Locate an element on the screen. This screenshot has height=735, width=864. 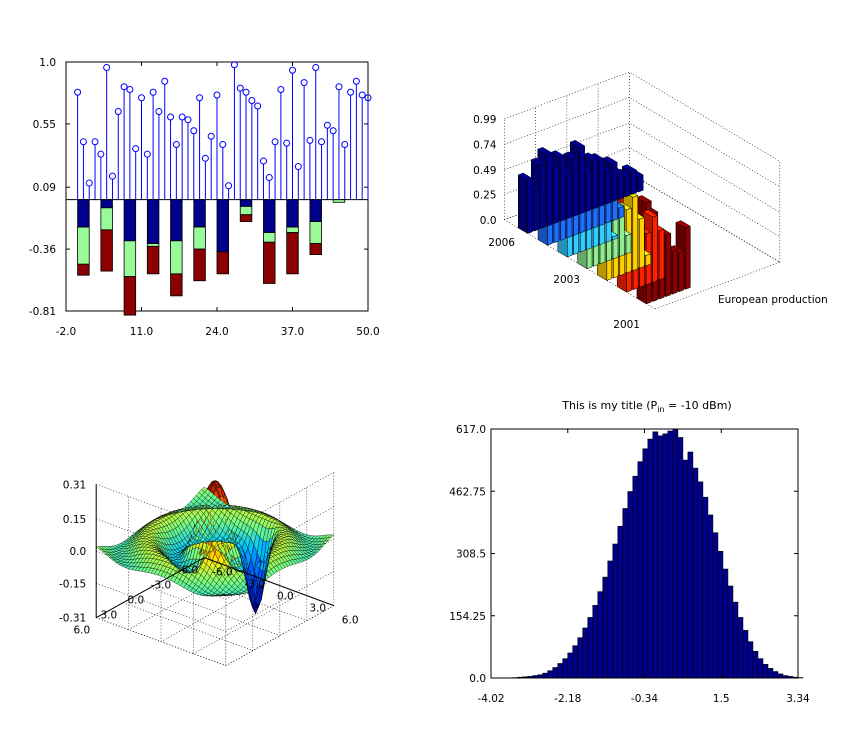
chart-title: This is my title (Pin = -10 dBm) is located at coordinates (646, 406).